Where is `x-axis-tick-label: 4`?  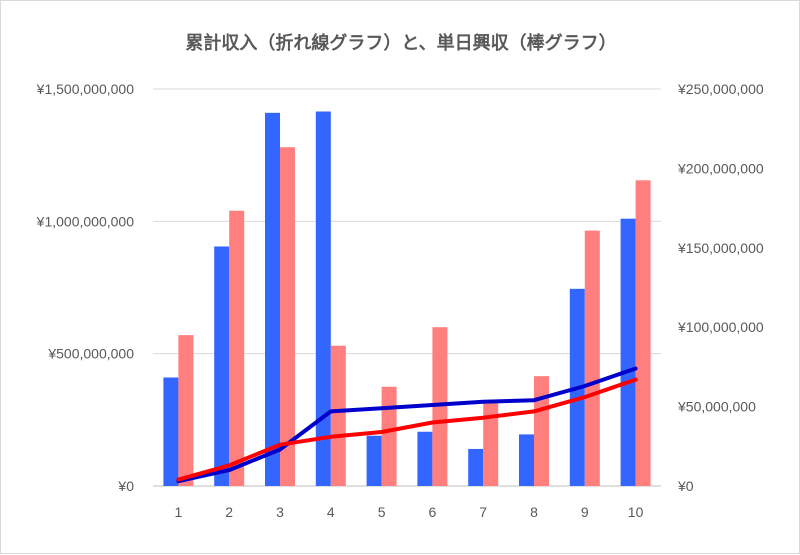 x-axis-tick-label: 4 is located at coordinates (331, 512).